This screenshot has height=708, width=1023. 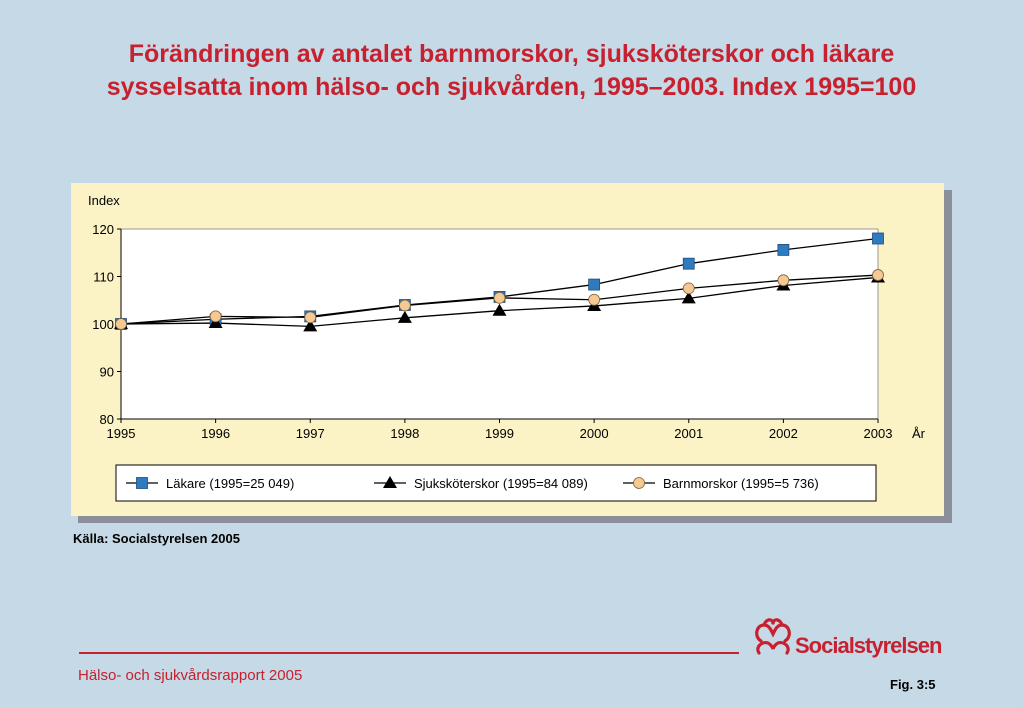 I want to click on figure-number: Fig. 3:5, so click(x=913, y=684).